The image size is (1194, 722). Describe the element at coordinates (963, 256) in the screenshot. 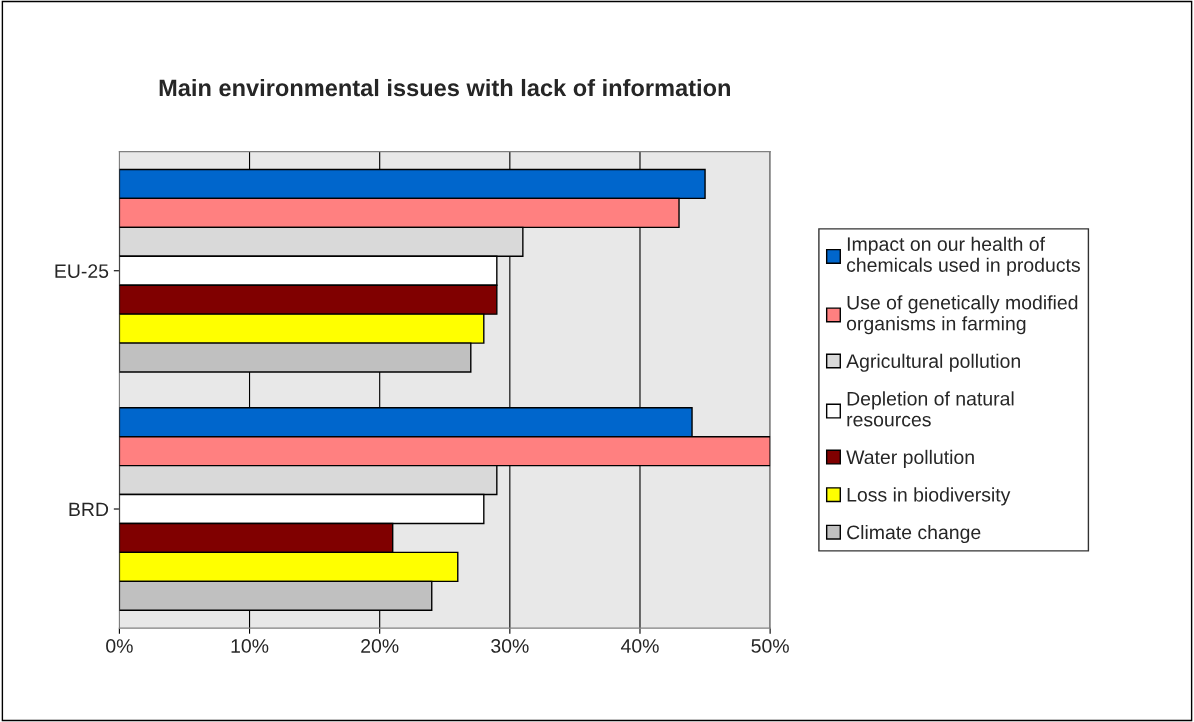

I see `legend-label: Impact on our health of chemicals used in products` at that location.